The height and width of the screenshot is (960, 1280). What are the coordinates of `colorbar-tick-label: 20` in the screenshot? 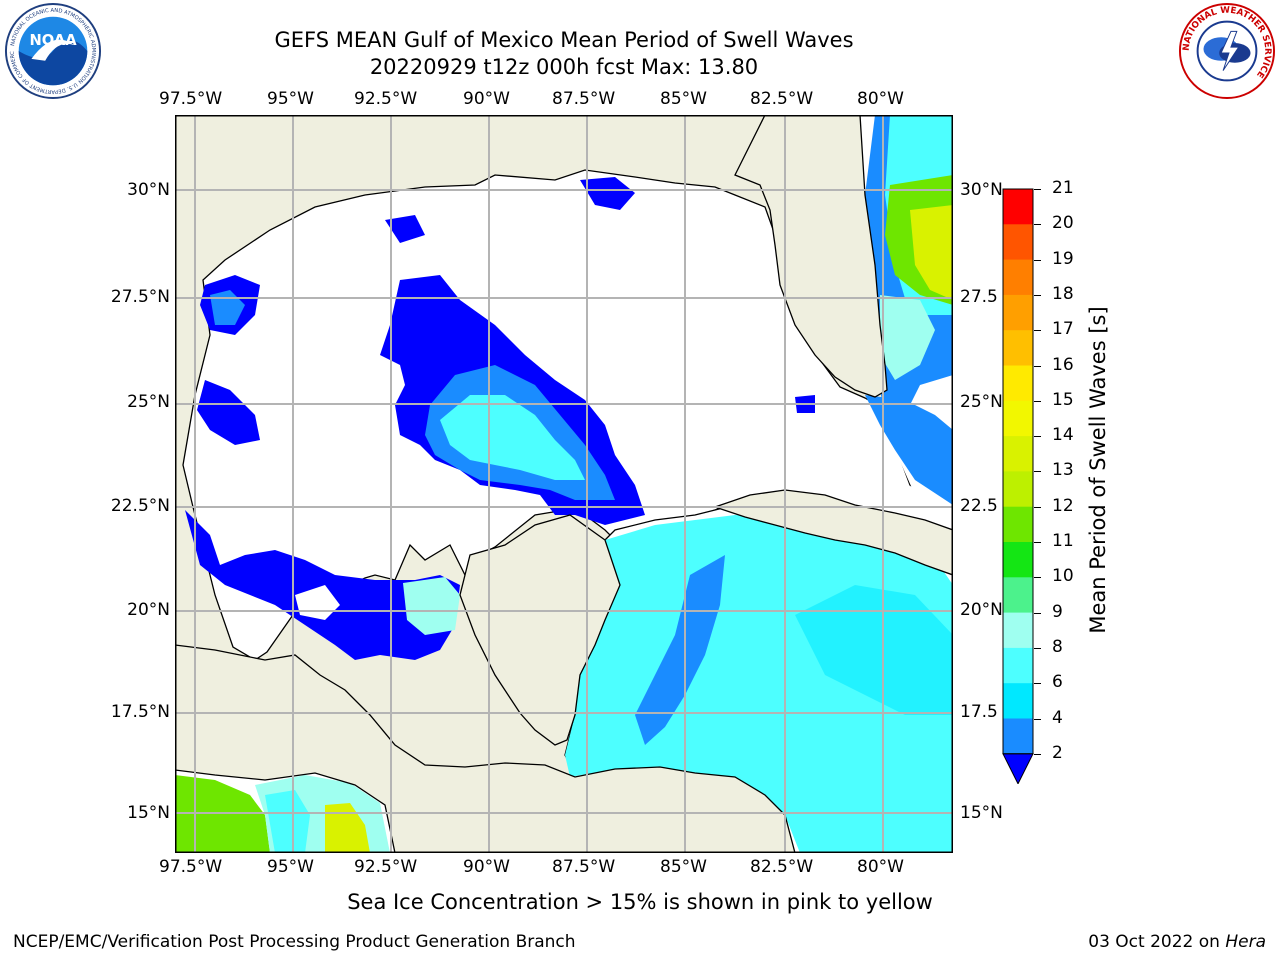 It's located at (1063, 223).